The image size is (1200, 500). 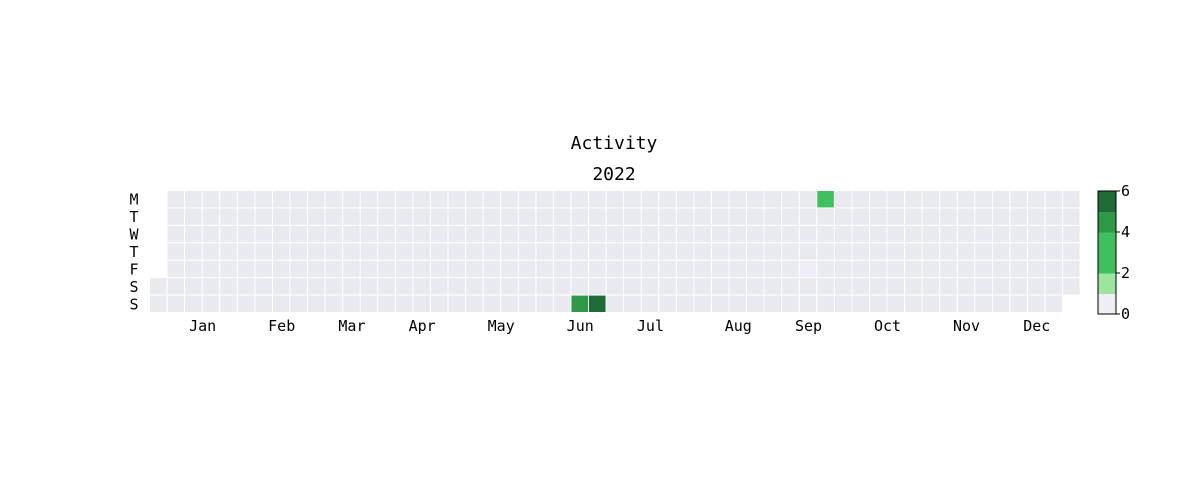 What do you see at coordinates (808, 326) in the screenshot?
I see `month-label: Sep` at bounding box center [808, 326].